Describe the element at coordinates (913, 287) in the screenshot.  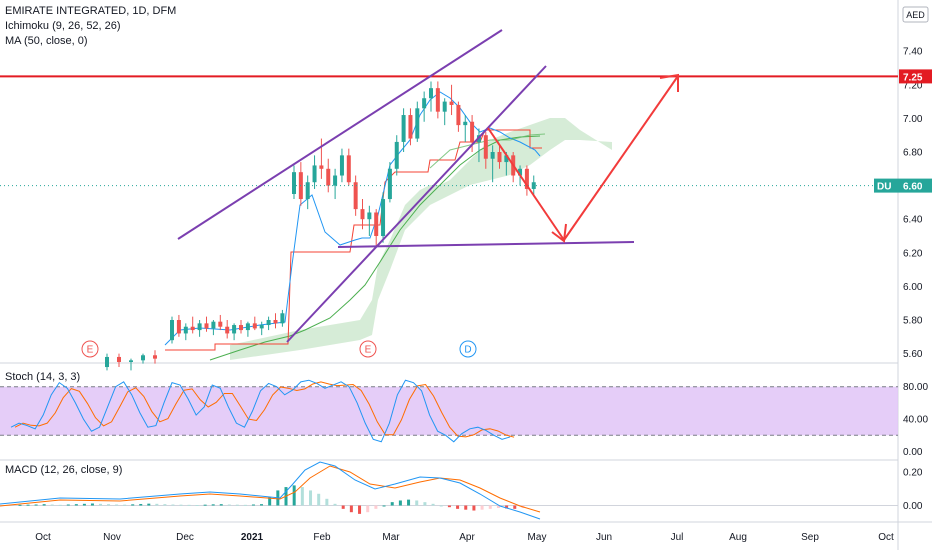
I see `price-axis-tick: 6.00` at that location.